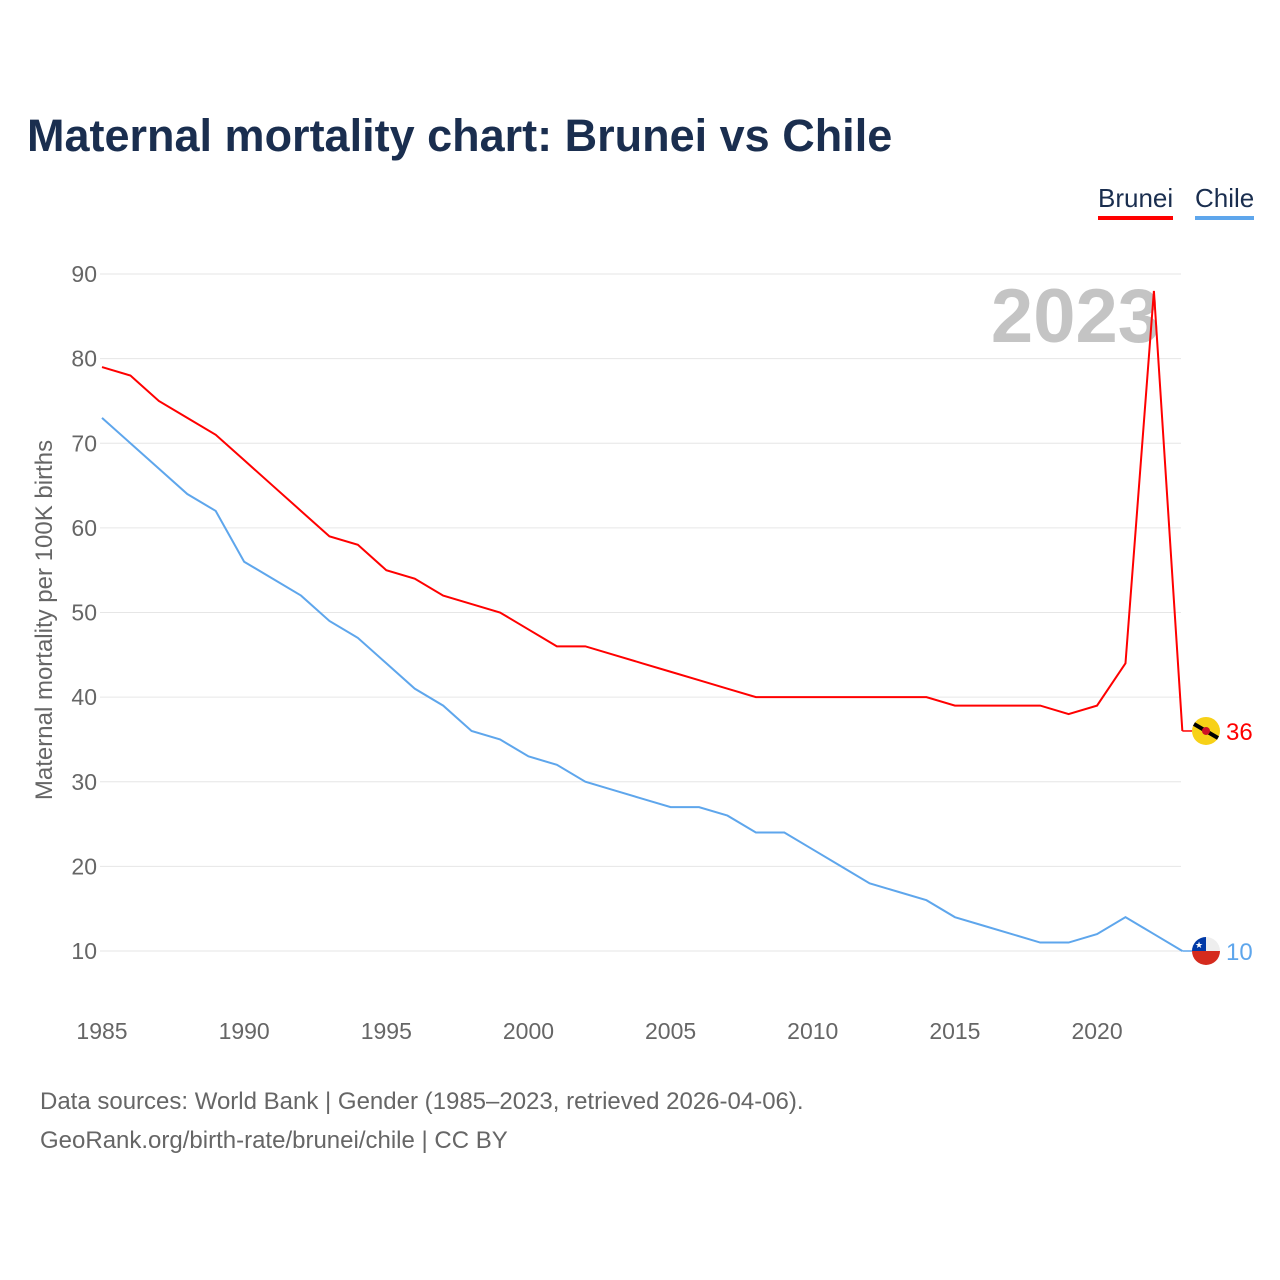  Describe the element at coordinates (670, 1031) in the screenshot. I see `x-tick-label: 2005` at that location.